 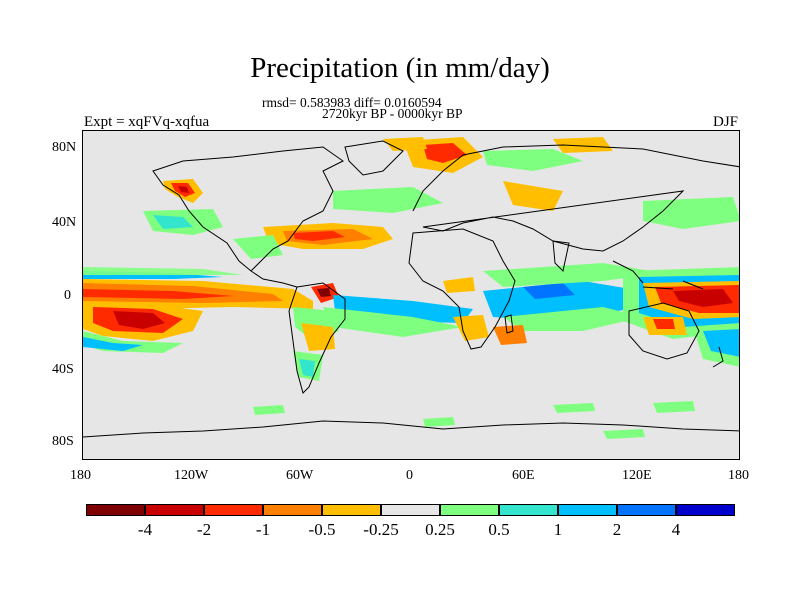 I want to click on field-south-pacific-core, so click(x=139, y=320).